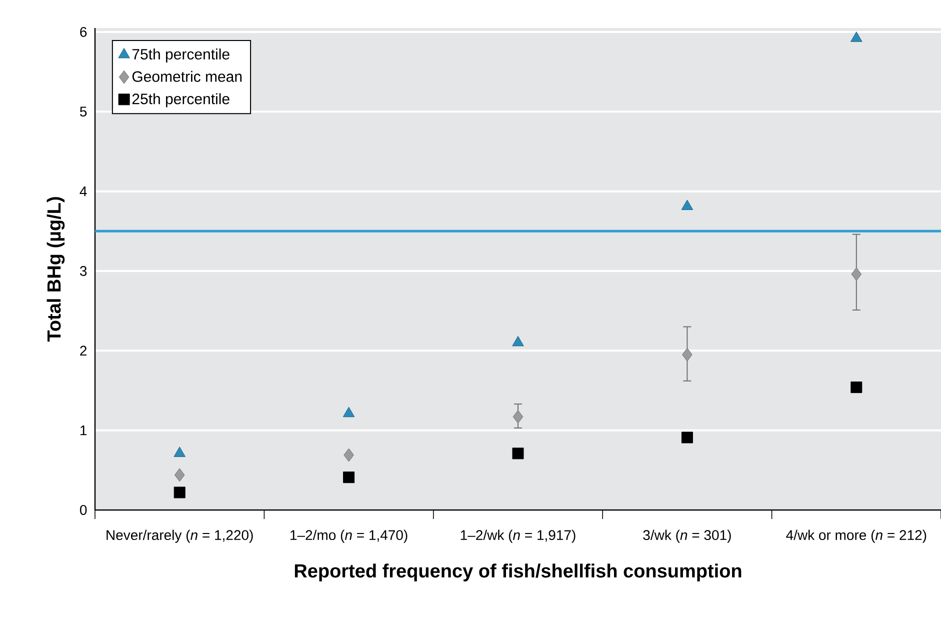 The image size is (941, 632). What do you see at coordinates (83, 111) in the screenshot?
I see `y-tick-label: 5` at bounding box center [83, 111].